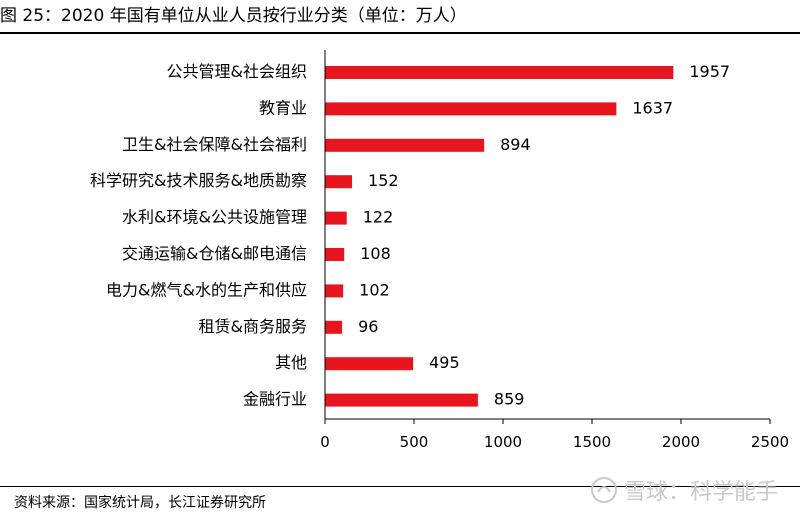 The height and width of the screenshot is (520, 800). Describe the element at coordinates (414, 442) in the screenshot. I see `x-tick-label: 500` at that location.